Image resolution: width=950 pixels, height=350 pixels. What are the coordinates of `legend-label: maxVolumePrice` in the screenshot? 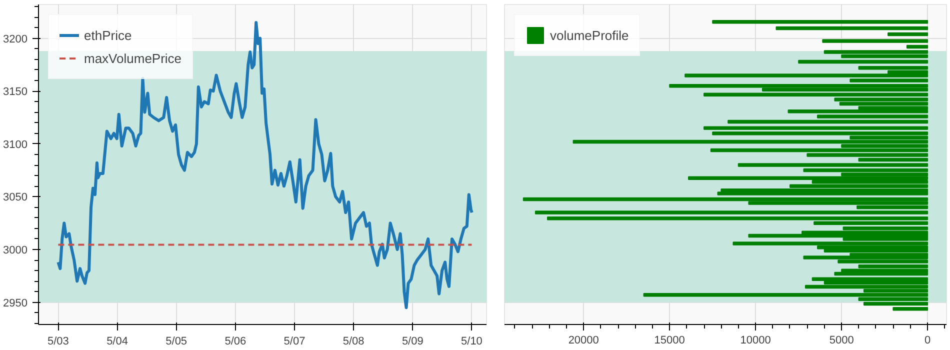 It's located at (133, 58).